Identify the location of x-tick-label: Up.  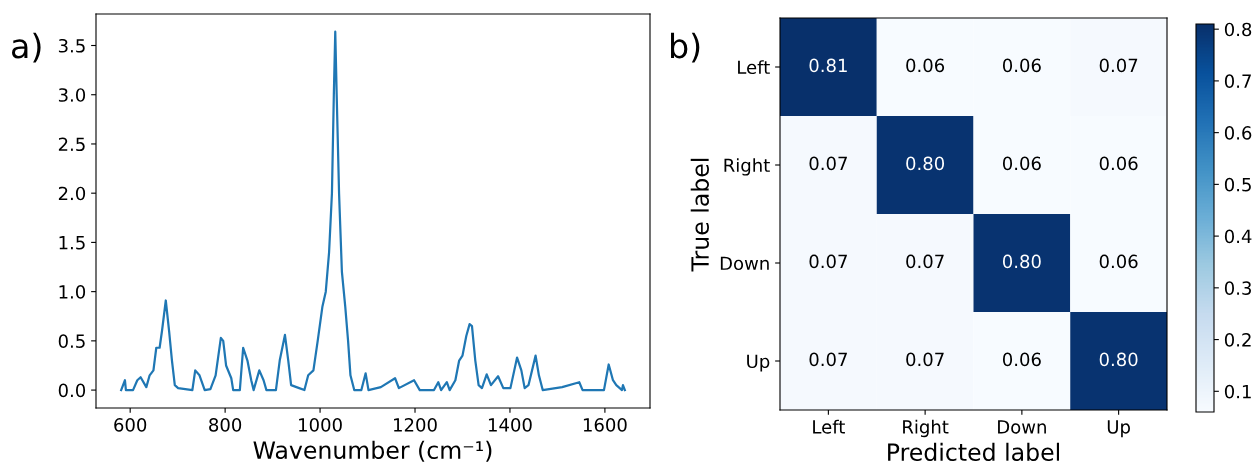
(1118, 429).